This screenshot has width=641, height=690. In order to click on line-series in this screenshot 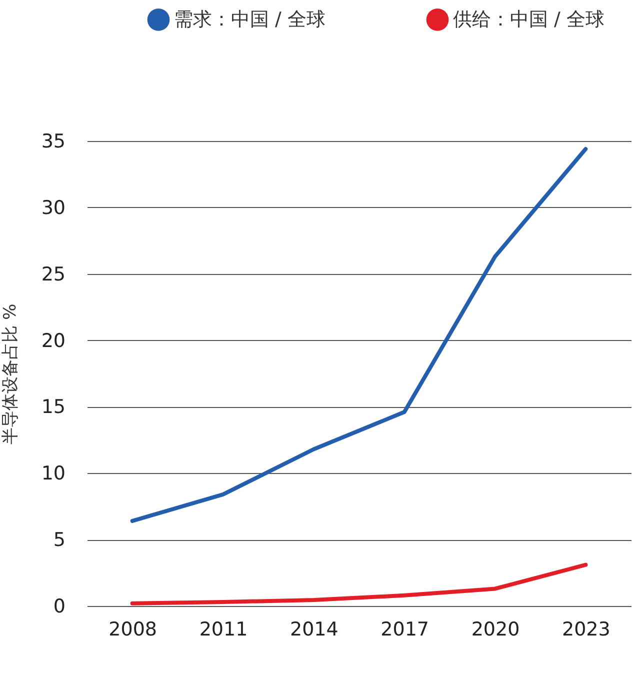, I will do `click(359, 584)`.